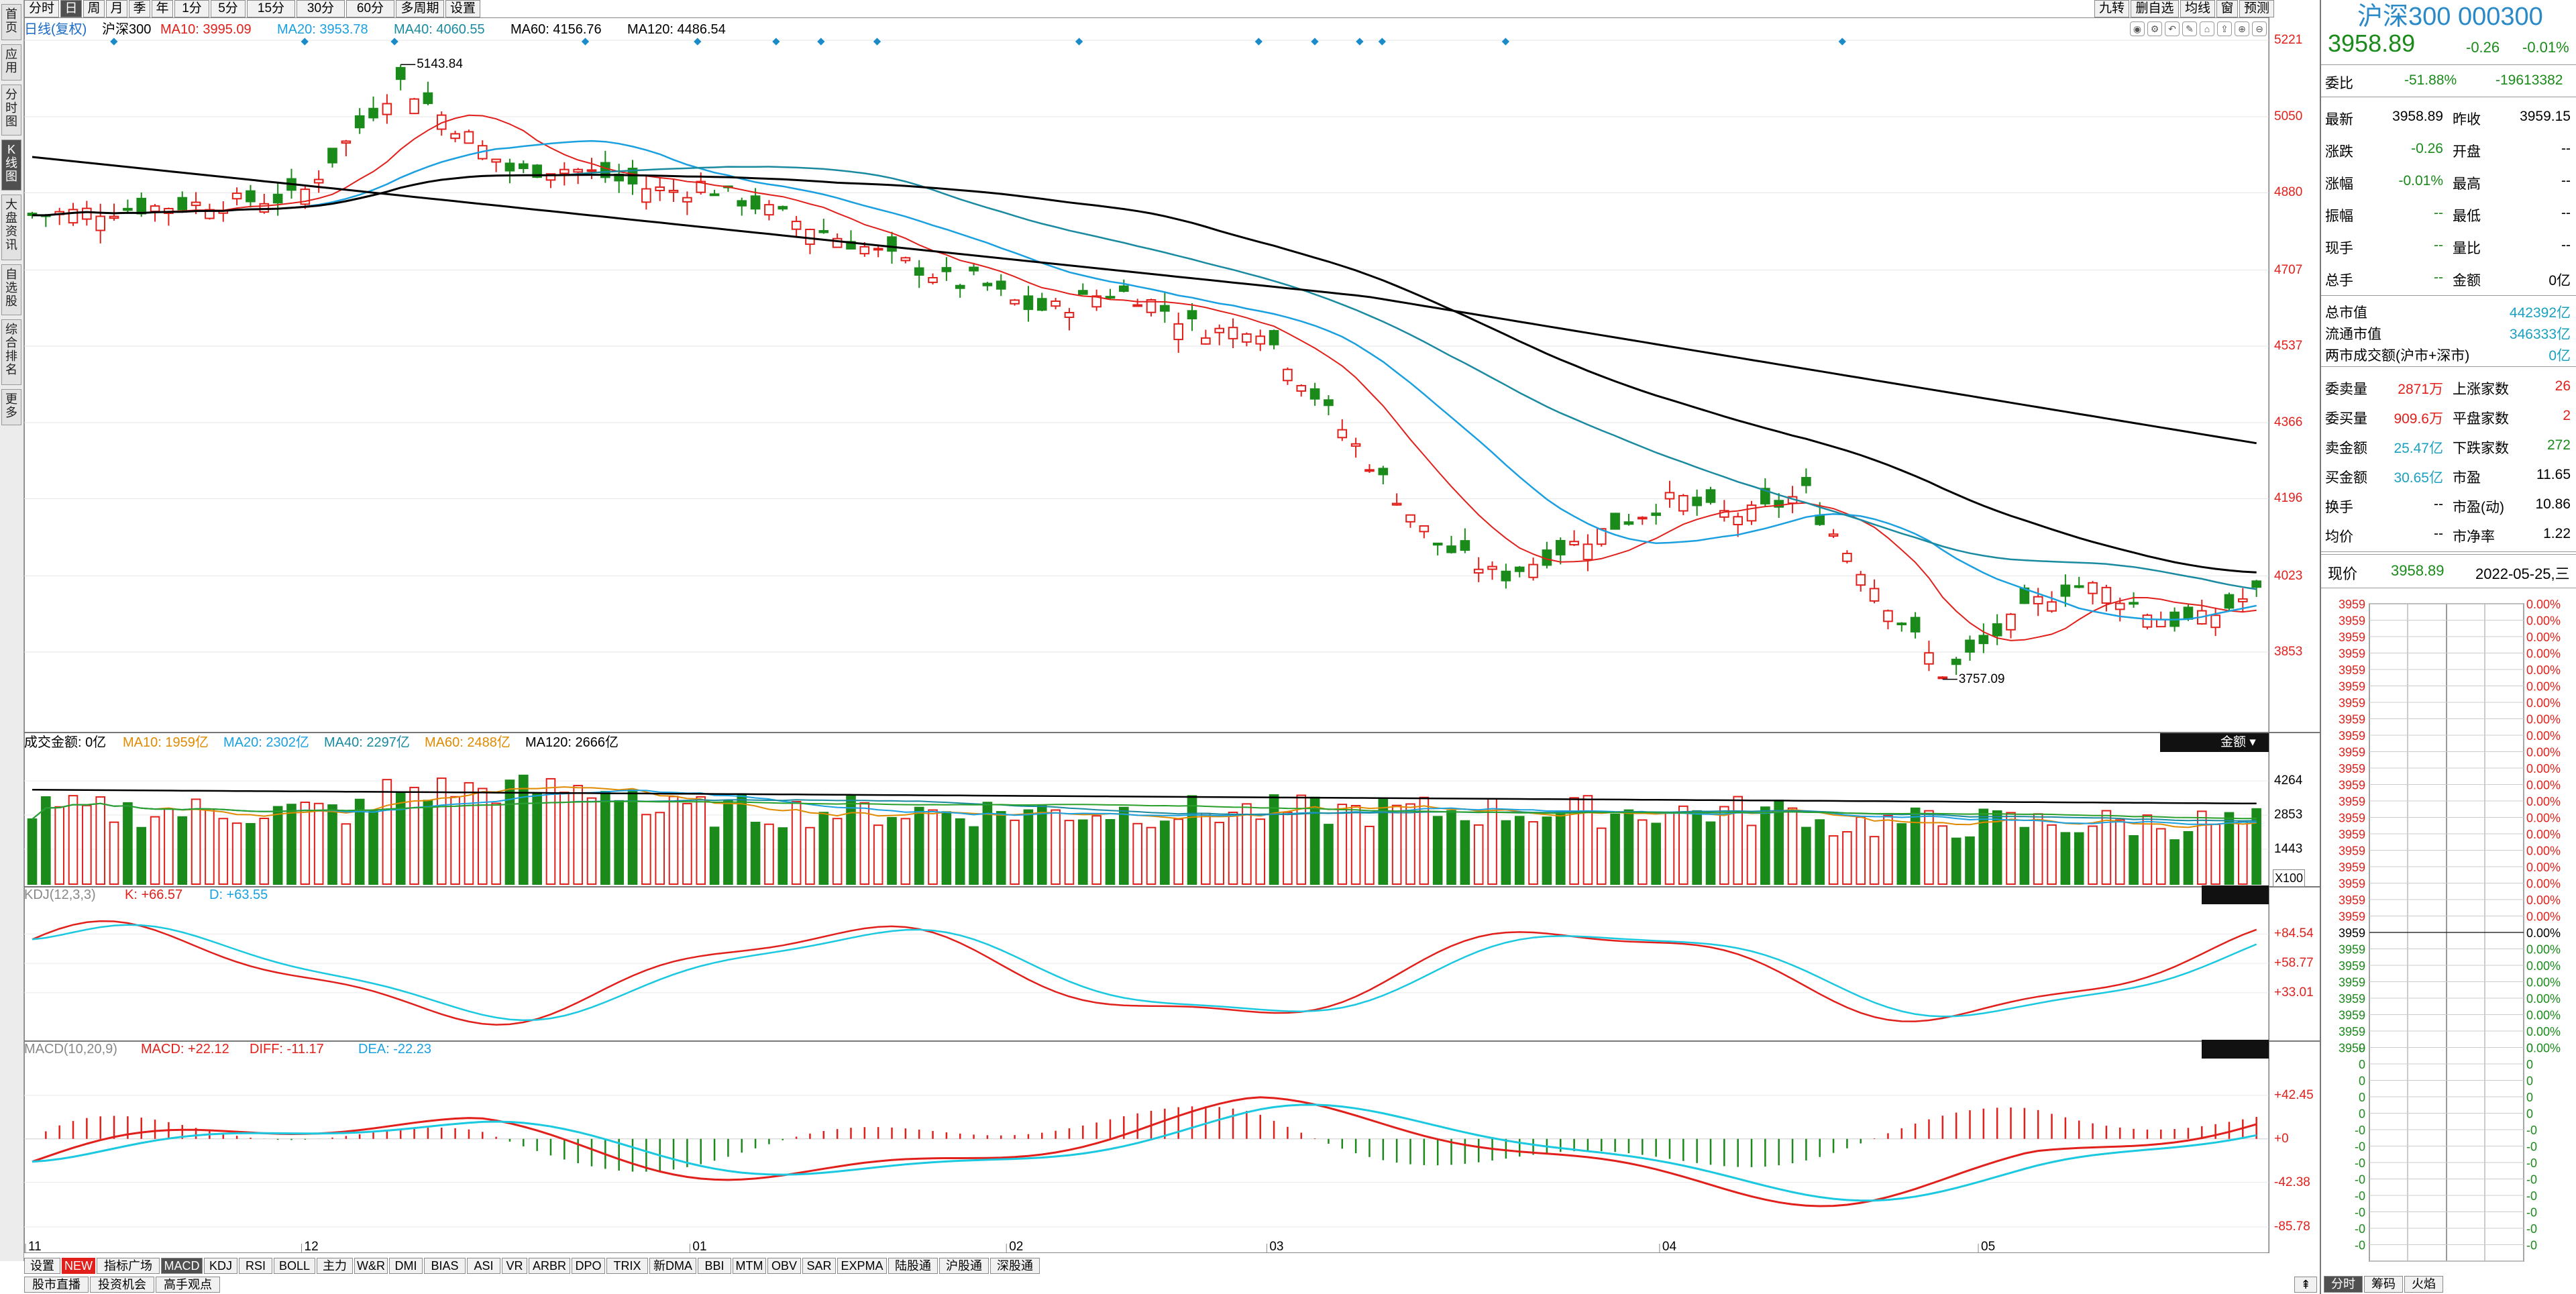 The width and height of the screenshot is (2576, 1294). What do you see at coordinates (271, 8) in the screenshot?
I see `period-tab-8: 15分` at bounding box center [271, 8].